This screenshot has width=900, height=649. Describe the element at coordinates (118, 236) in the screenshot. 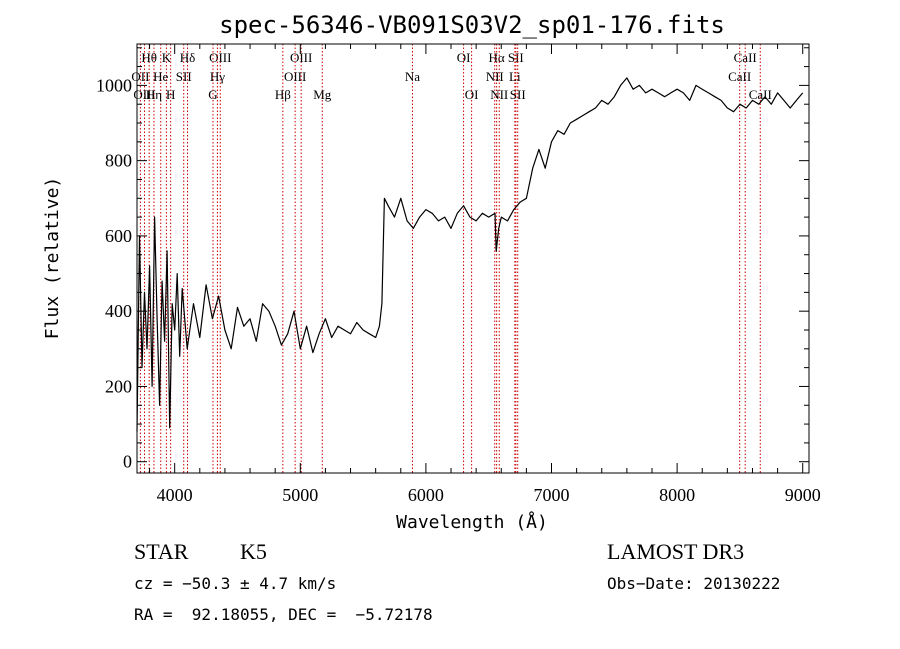

I see `y-tick-label-3: 600` at that location.